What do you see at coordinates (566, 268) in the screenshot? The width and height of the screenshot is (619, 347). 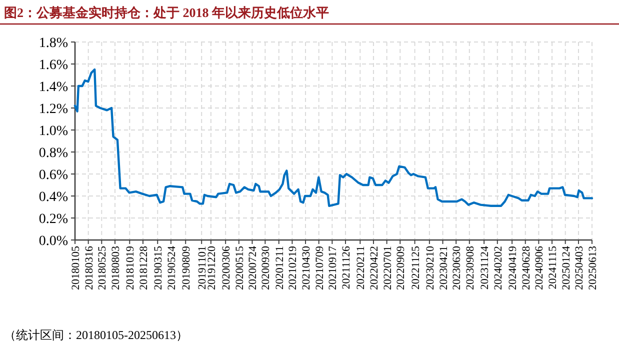 I see `x-tick-label: 20250124` at bounding box center [566, 268].